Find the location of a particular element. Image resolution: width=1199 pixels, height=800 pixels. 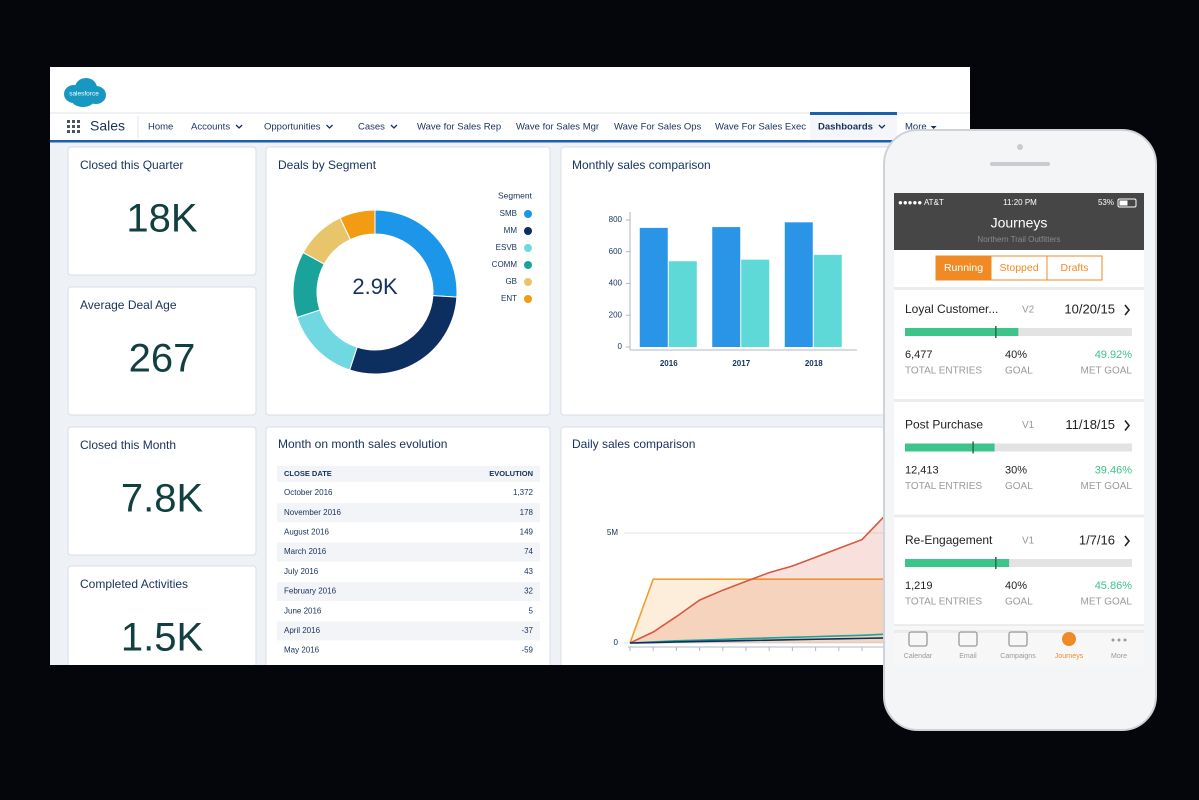

stat-value: 6,477 is located at coordinates (919, 355).